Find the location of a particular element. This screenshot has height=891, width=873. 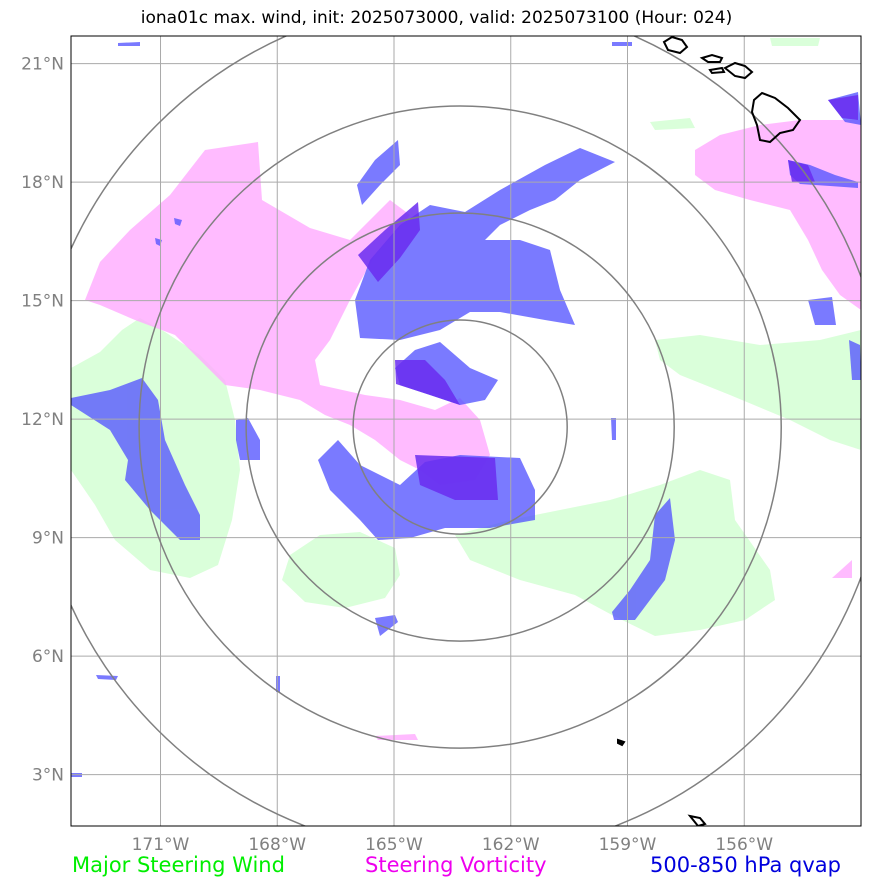

vorticity-area-southeast is located at coordinates (842, 569).